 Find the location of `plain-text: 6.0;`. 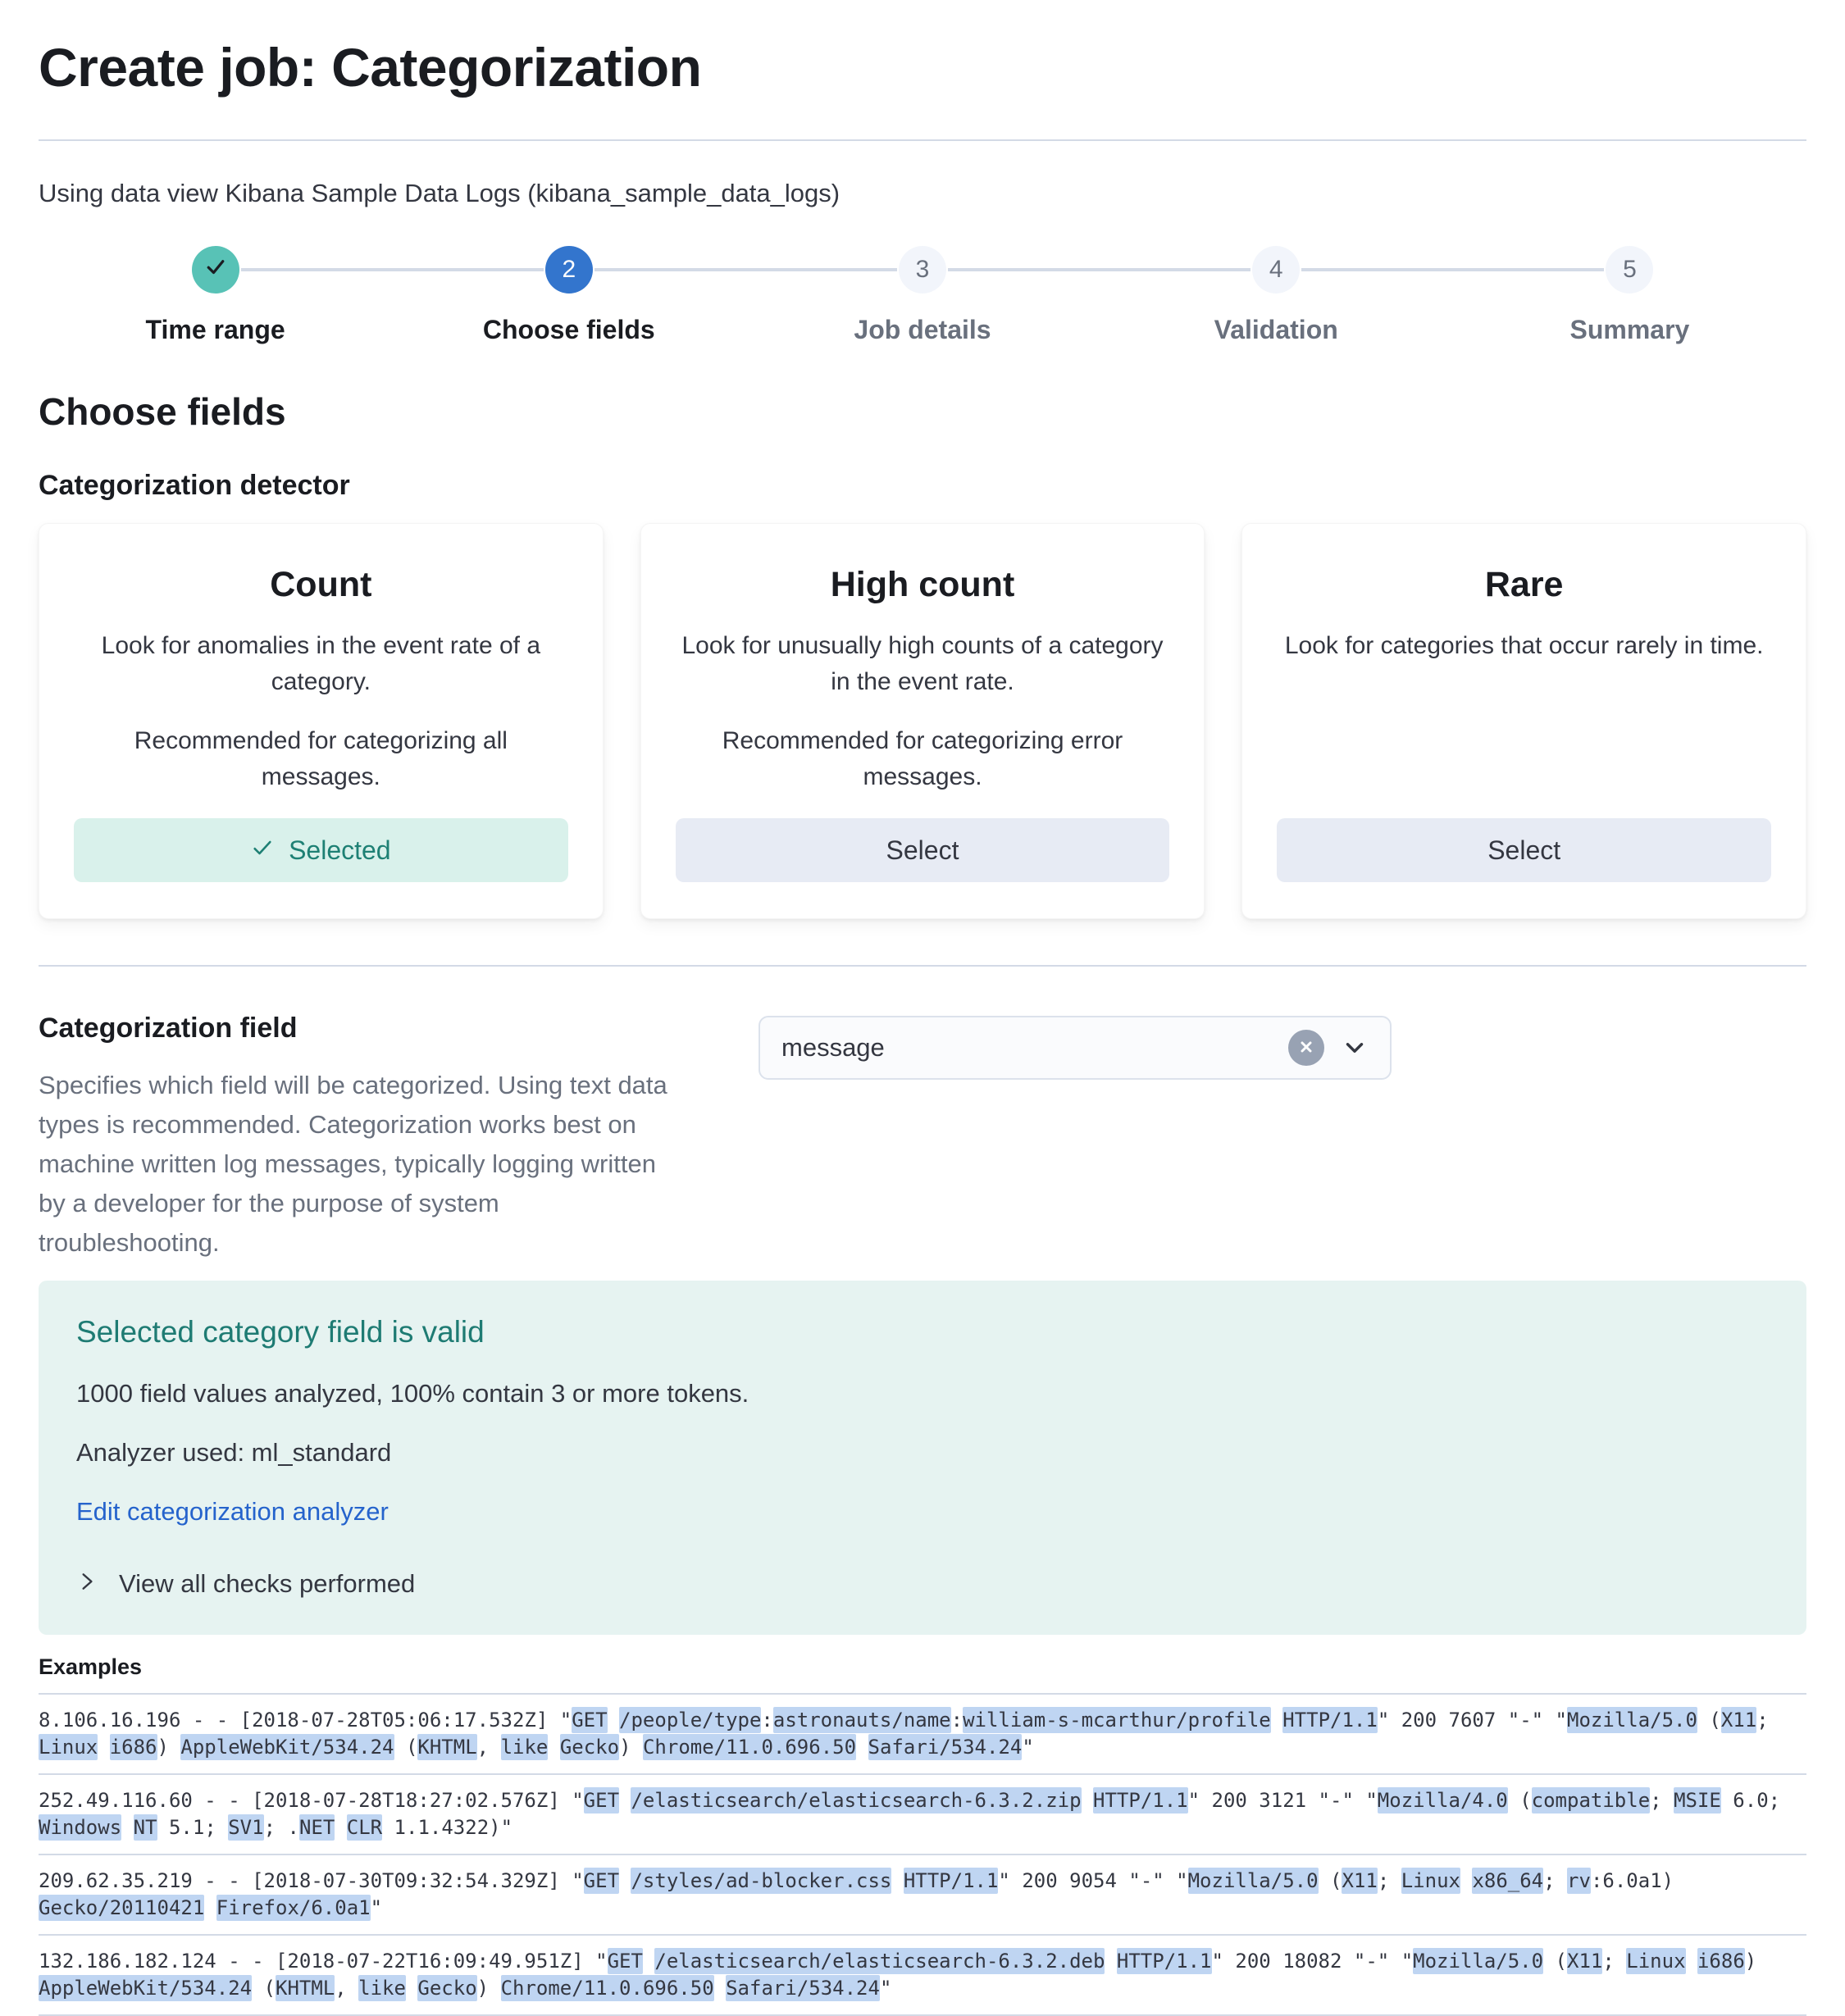

plain-text: 6.0; is located at coordinates (1756, 1800).